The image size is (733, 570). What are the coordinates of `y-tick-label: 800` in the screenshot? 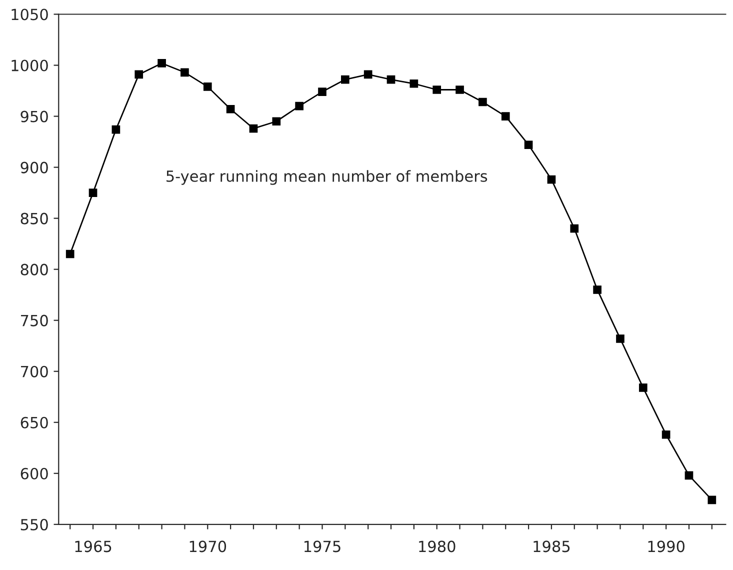 It's located at (34, 270).